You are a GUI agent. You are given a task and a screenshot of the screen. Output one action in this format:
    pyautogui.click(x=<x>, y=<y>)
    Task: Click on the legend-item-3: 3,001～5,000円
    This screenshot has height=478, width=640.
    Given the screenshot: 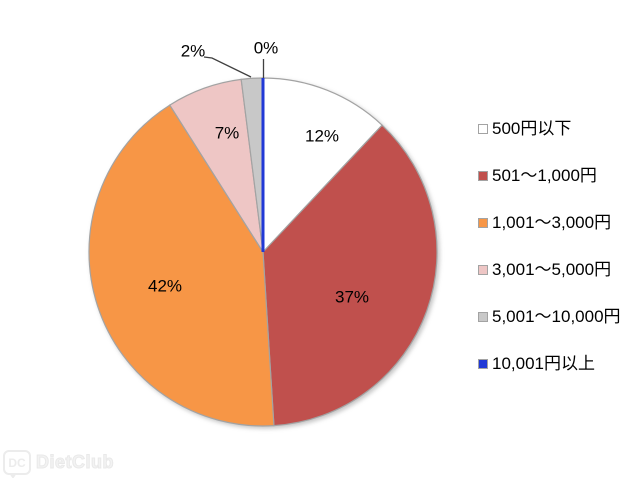 What is the action you would take?
    pyautogui.click(x=549, y=270)
    